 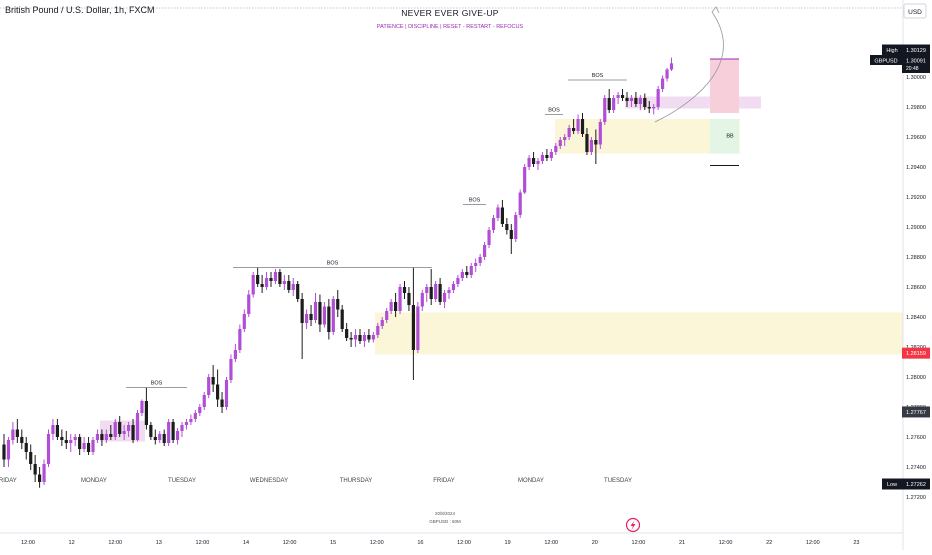 What do you see at coordinates (72, 543) in the screenshot?
I see `time-tick-label: 12` at bounding box center [72, 543].